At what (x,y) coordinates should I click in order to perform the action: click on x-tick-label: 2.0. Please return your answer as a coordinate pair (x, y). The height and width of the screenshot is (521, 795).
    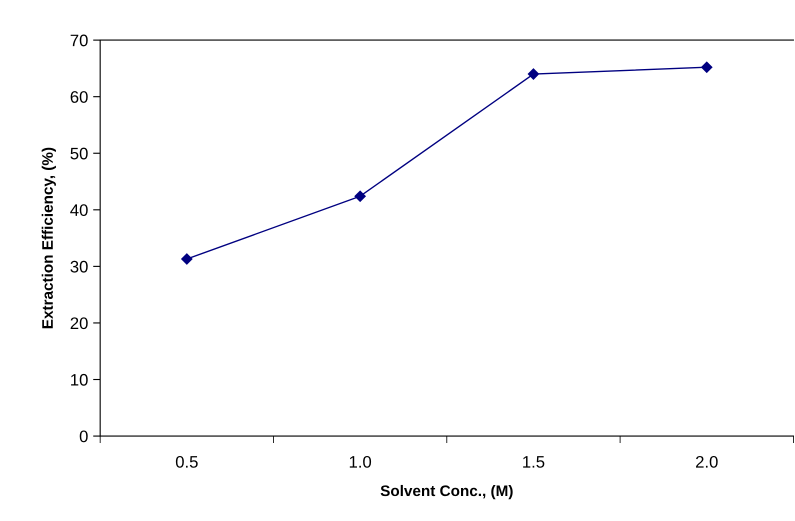
    Looking at the image, I should click on (707, 462).